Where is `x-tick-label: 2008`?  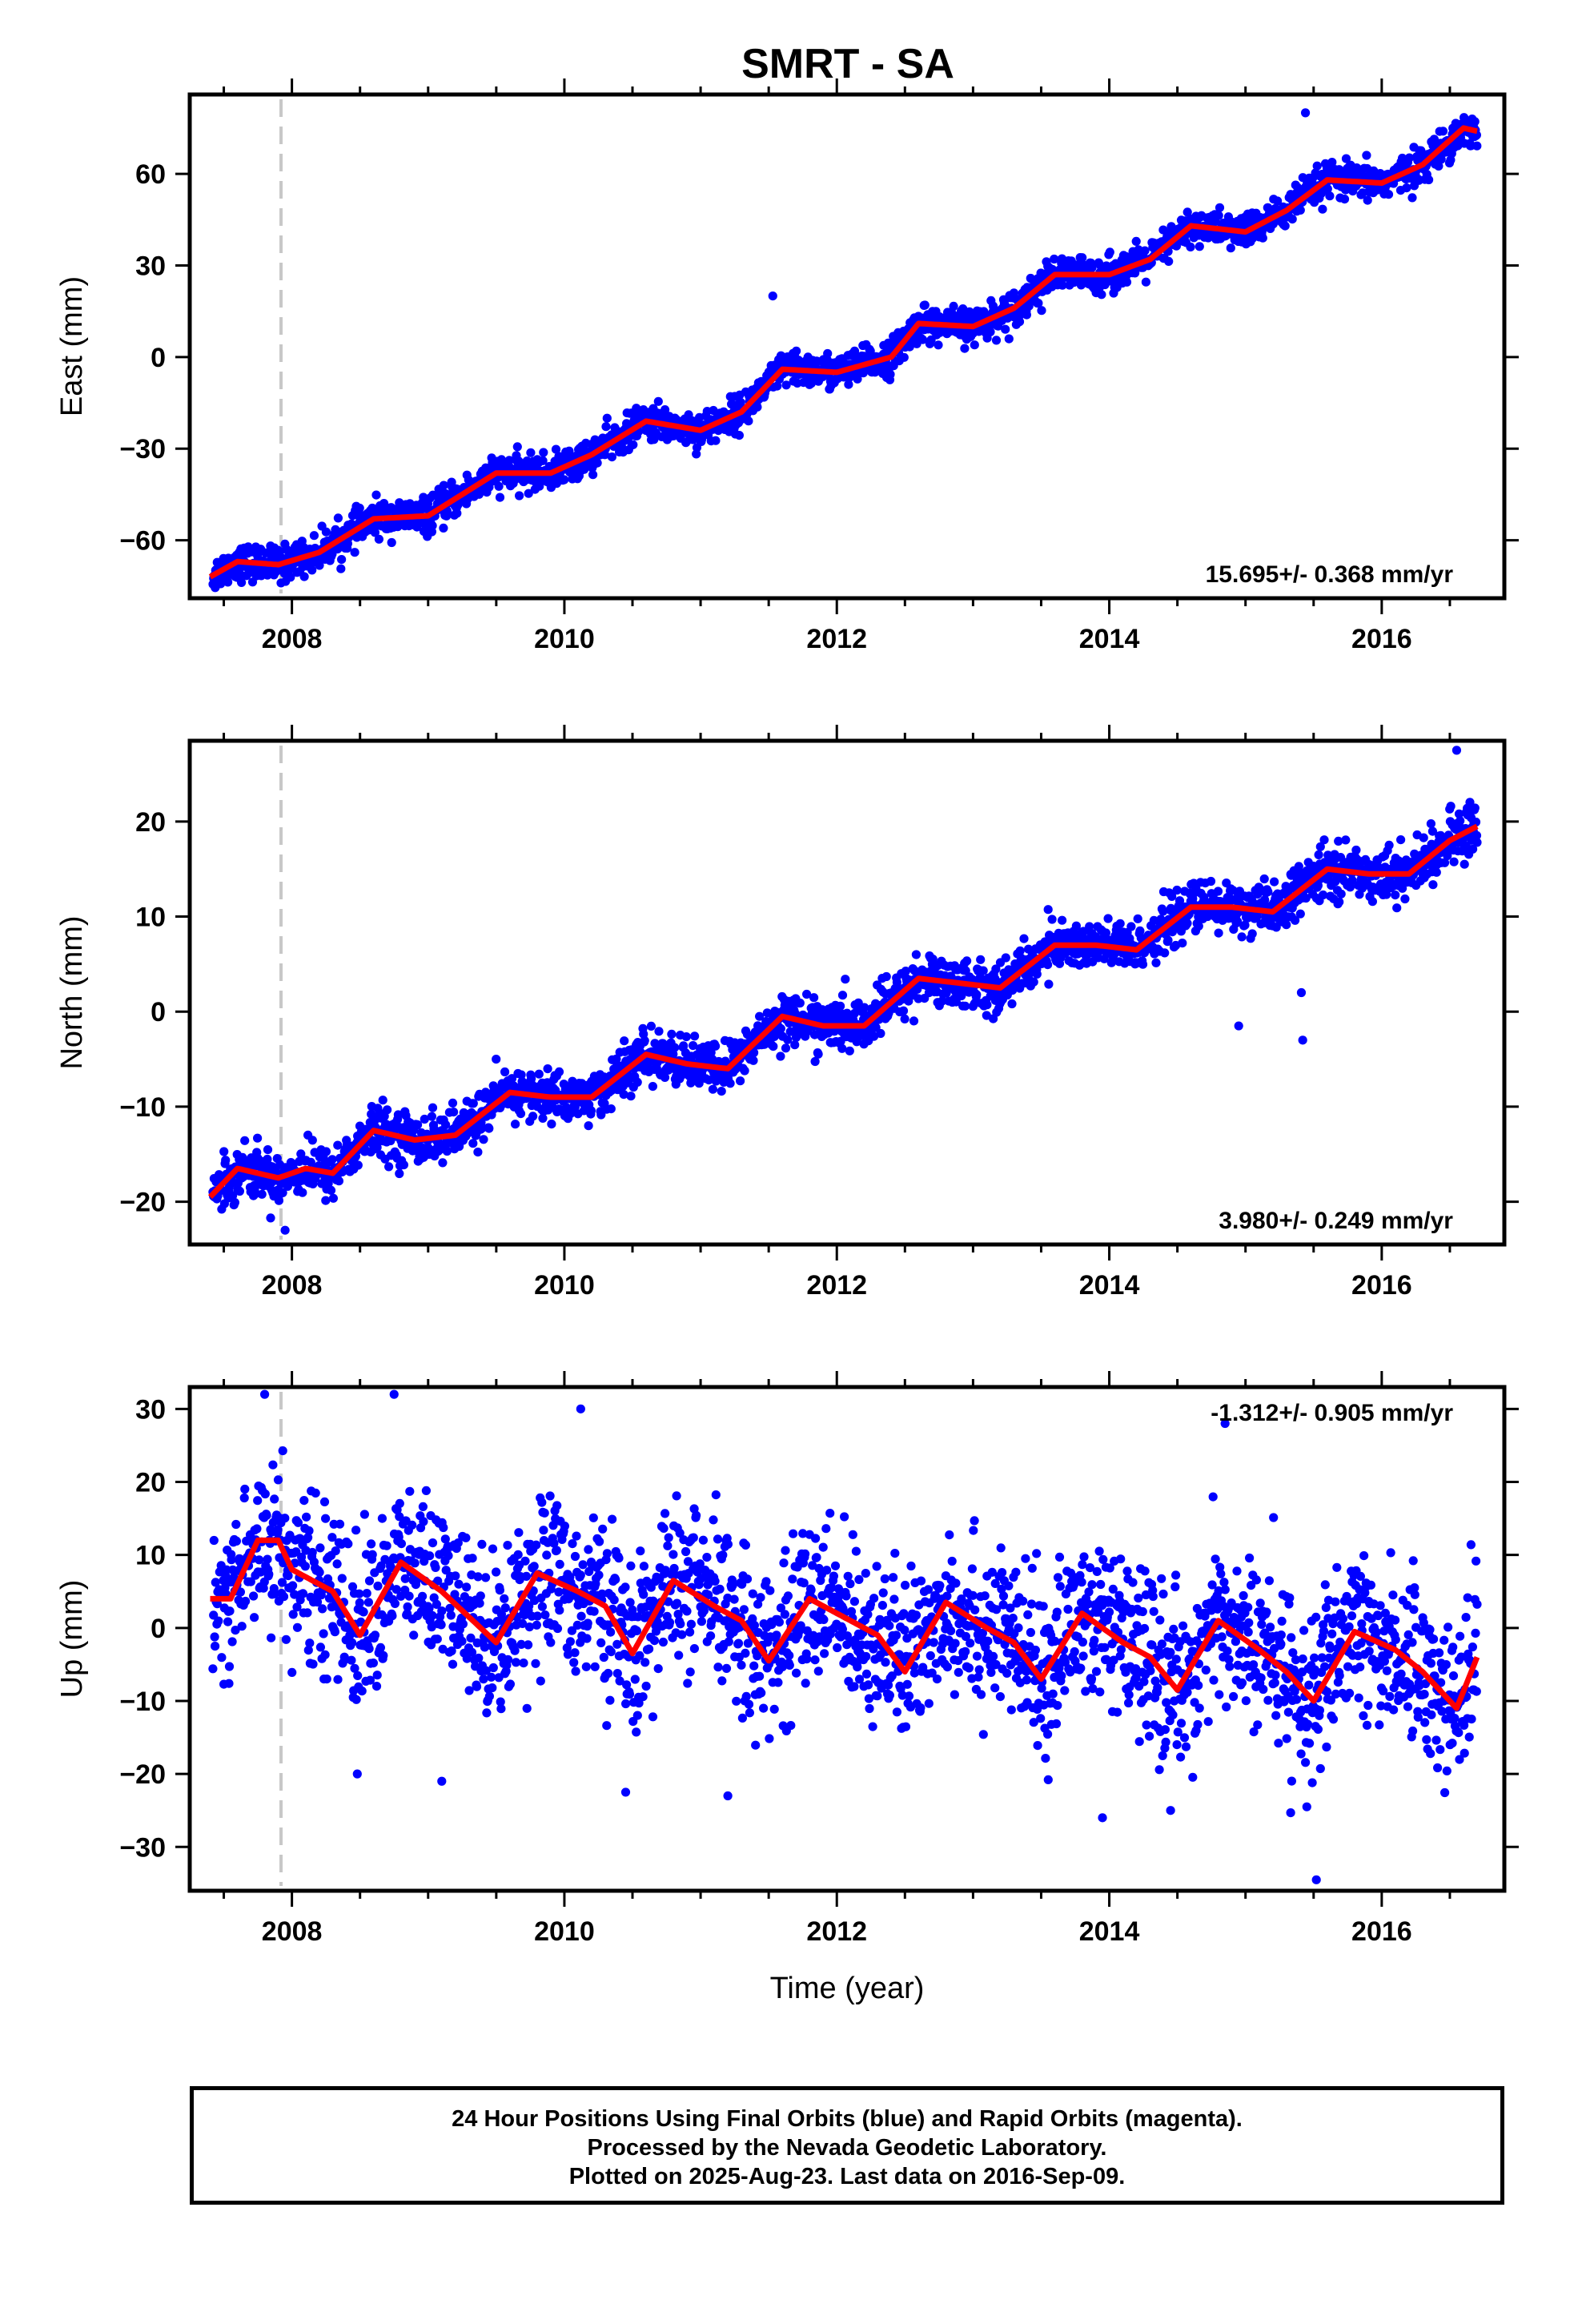
x-tick-label: 2008 is located at coordinates (292, 1285).